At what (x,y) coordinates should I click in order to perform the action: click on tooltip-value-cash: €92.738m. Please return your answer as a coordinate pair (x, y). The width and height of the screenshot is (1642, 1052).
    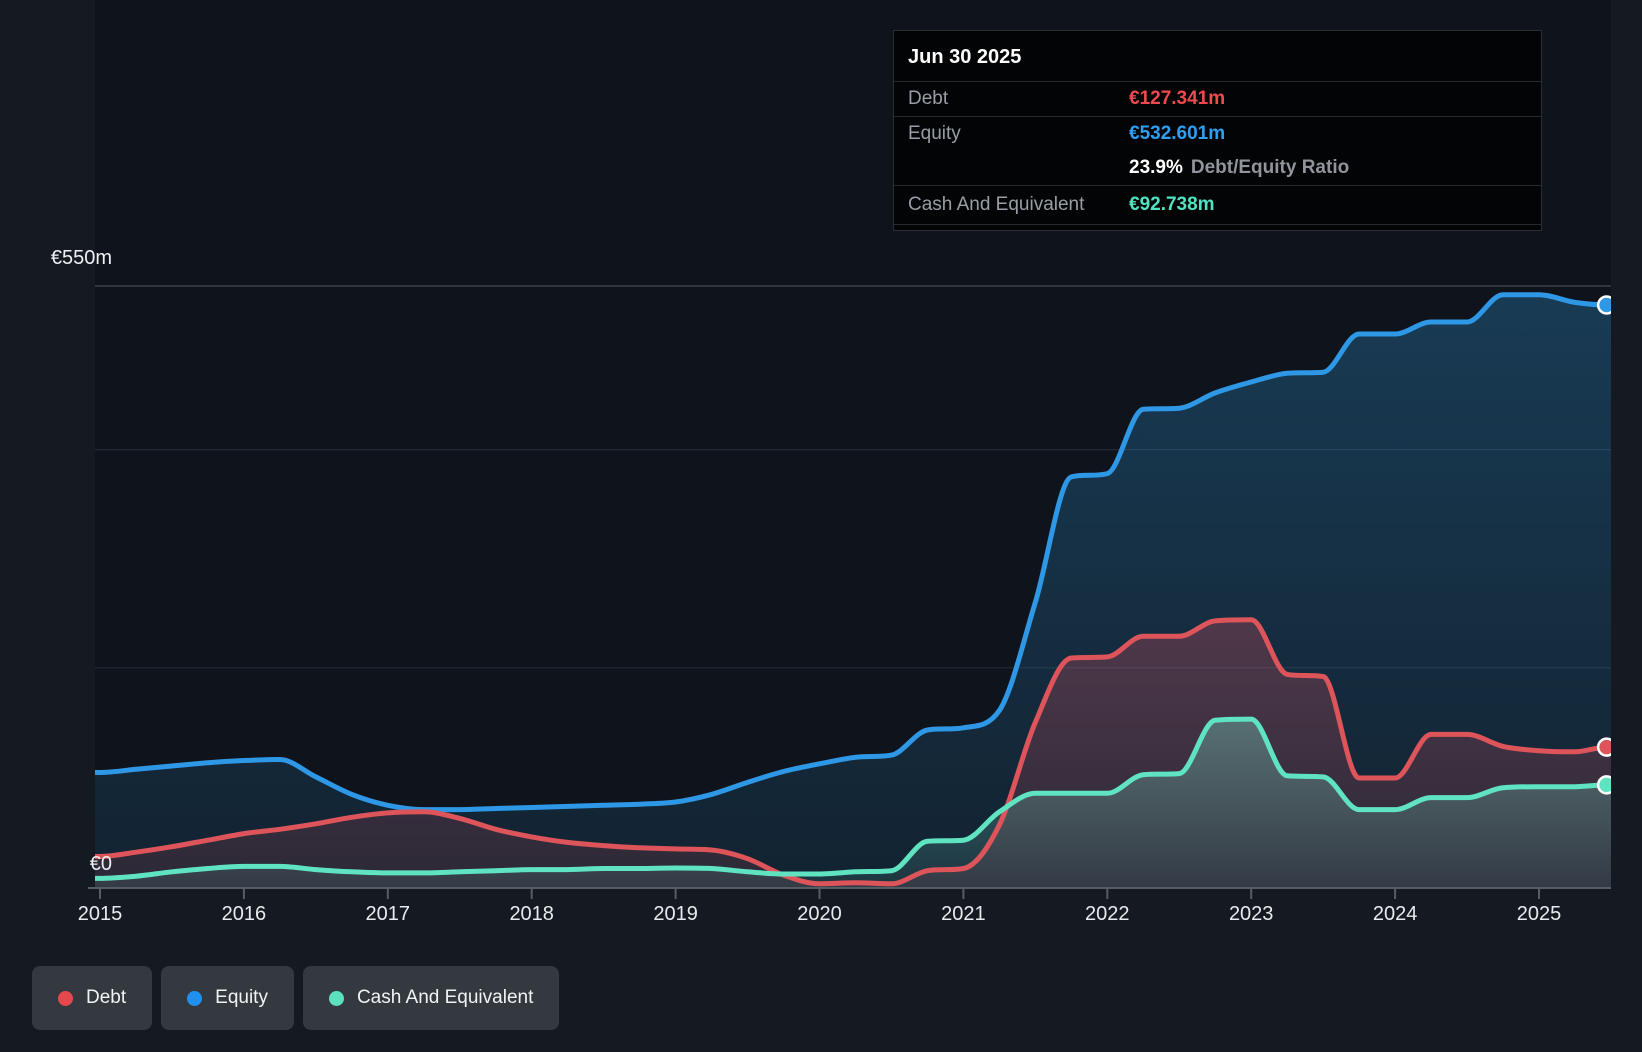
    Looking at the image, I should click on (1172, 204).